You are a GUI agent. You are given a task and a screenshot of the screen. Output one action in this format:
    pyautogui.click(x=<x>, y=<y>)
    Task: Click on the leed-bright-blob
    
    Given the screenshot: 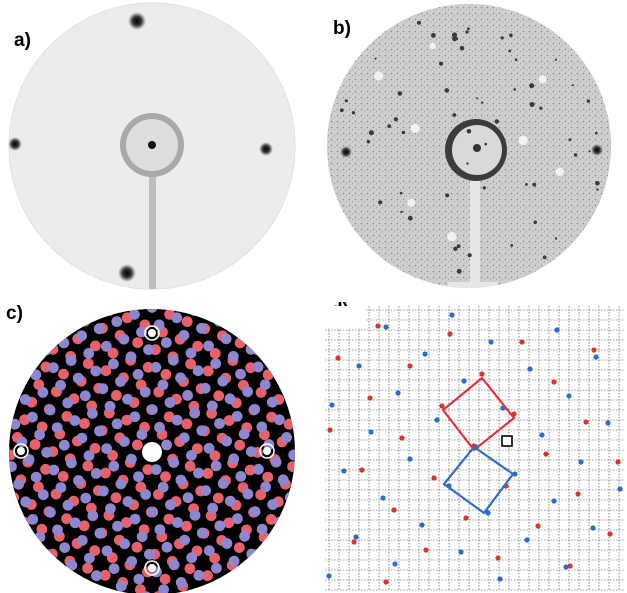 What is the action you would take?
    pyautogui.click(x=432, y=46)
    